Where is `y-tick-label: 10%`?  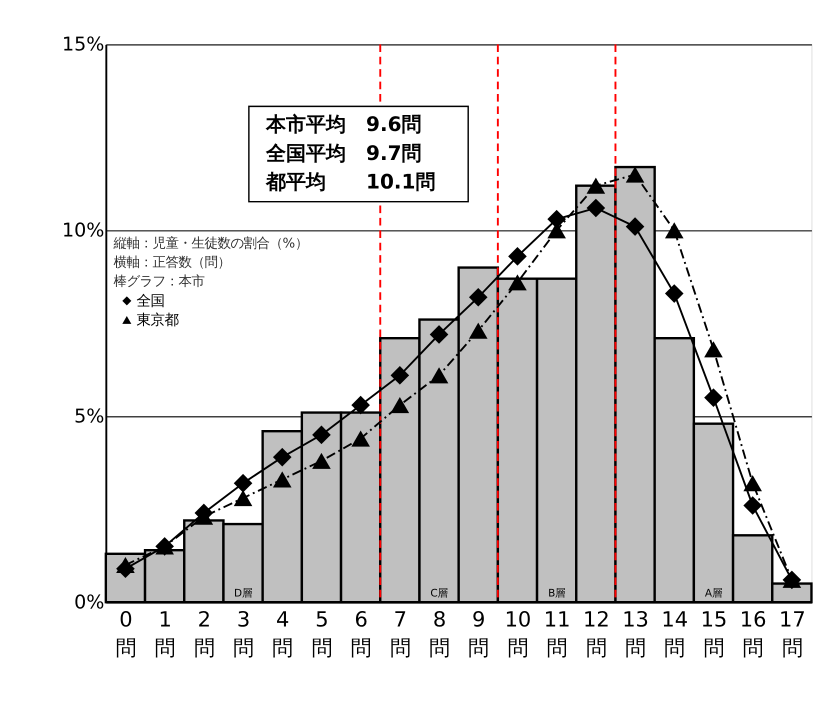 y-tick-label: 10% is located at coordinates (83, 231).